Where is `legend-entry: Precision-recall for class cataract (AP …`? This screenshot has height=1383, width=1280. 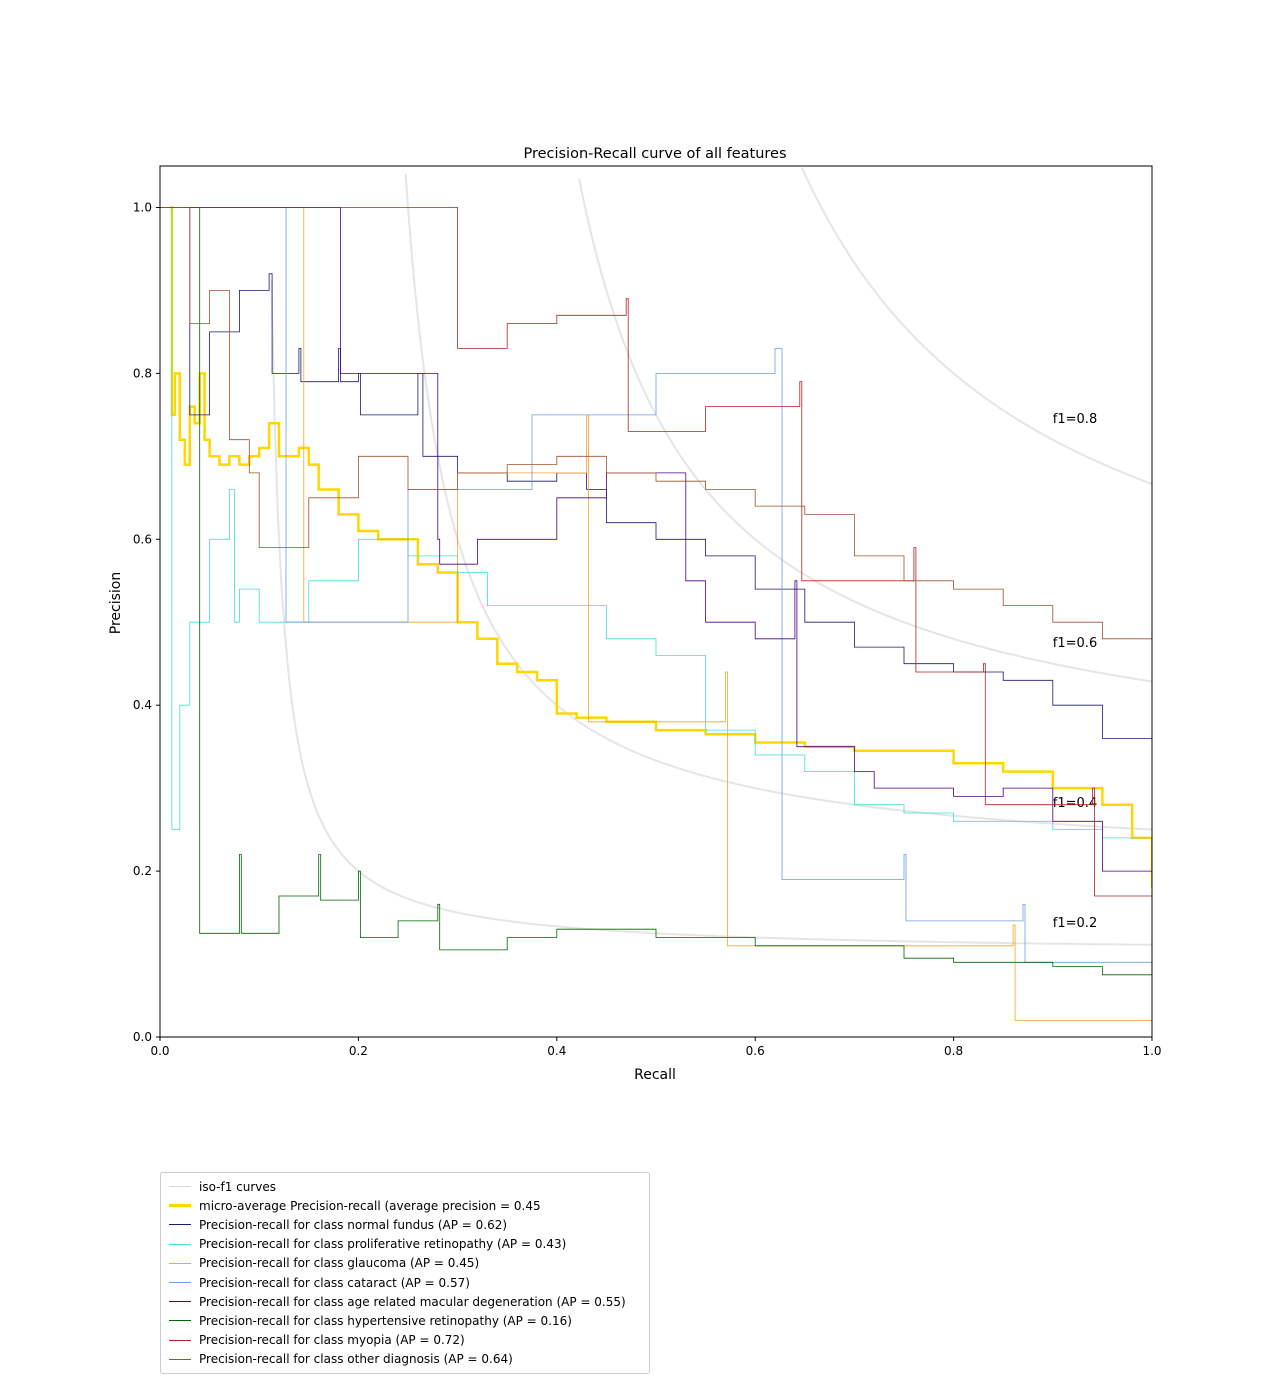
legend-entry: Precision-recall for class cataract (AP … is located at coordinates (405, 1282).